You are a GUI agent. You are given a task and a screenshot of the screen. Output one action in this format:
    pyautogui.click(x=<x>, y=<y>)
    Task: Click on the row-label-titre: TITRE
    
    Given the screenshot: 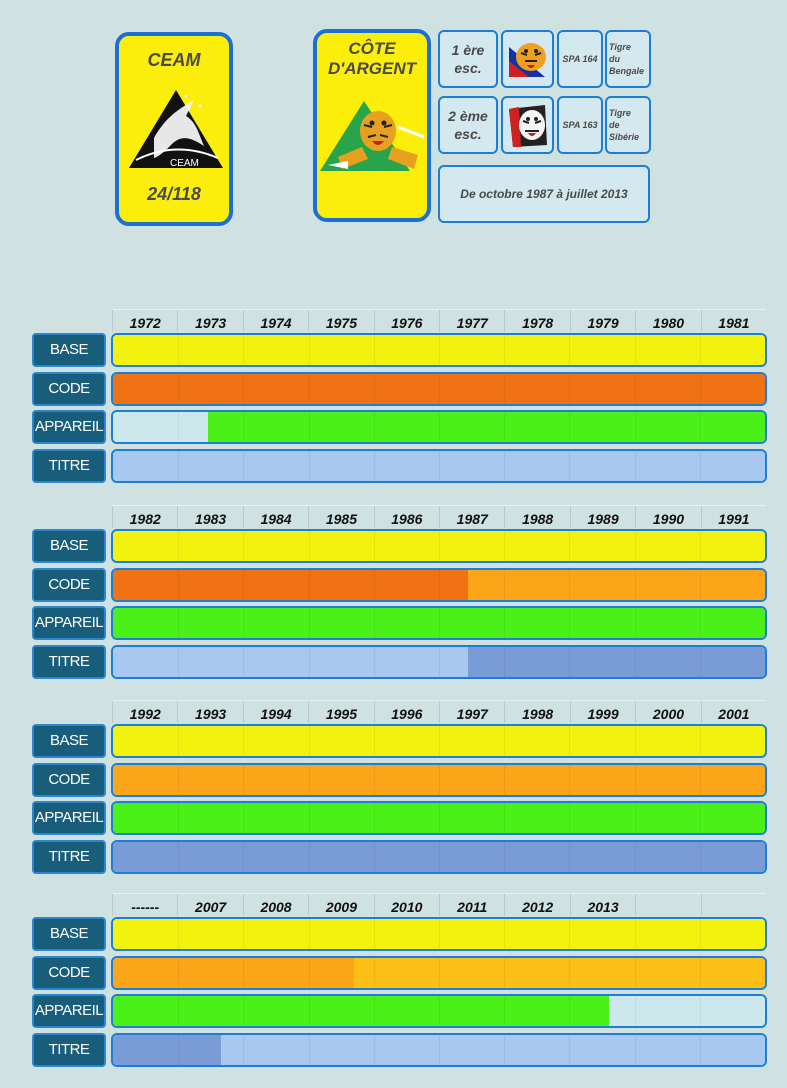 What is the action you would take?
    pyautogui.click(x=69, y=465)
    